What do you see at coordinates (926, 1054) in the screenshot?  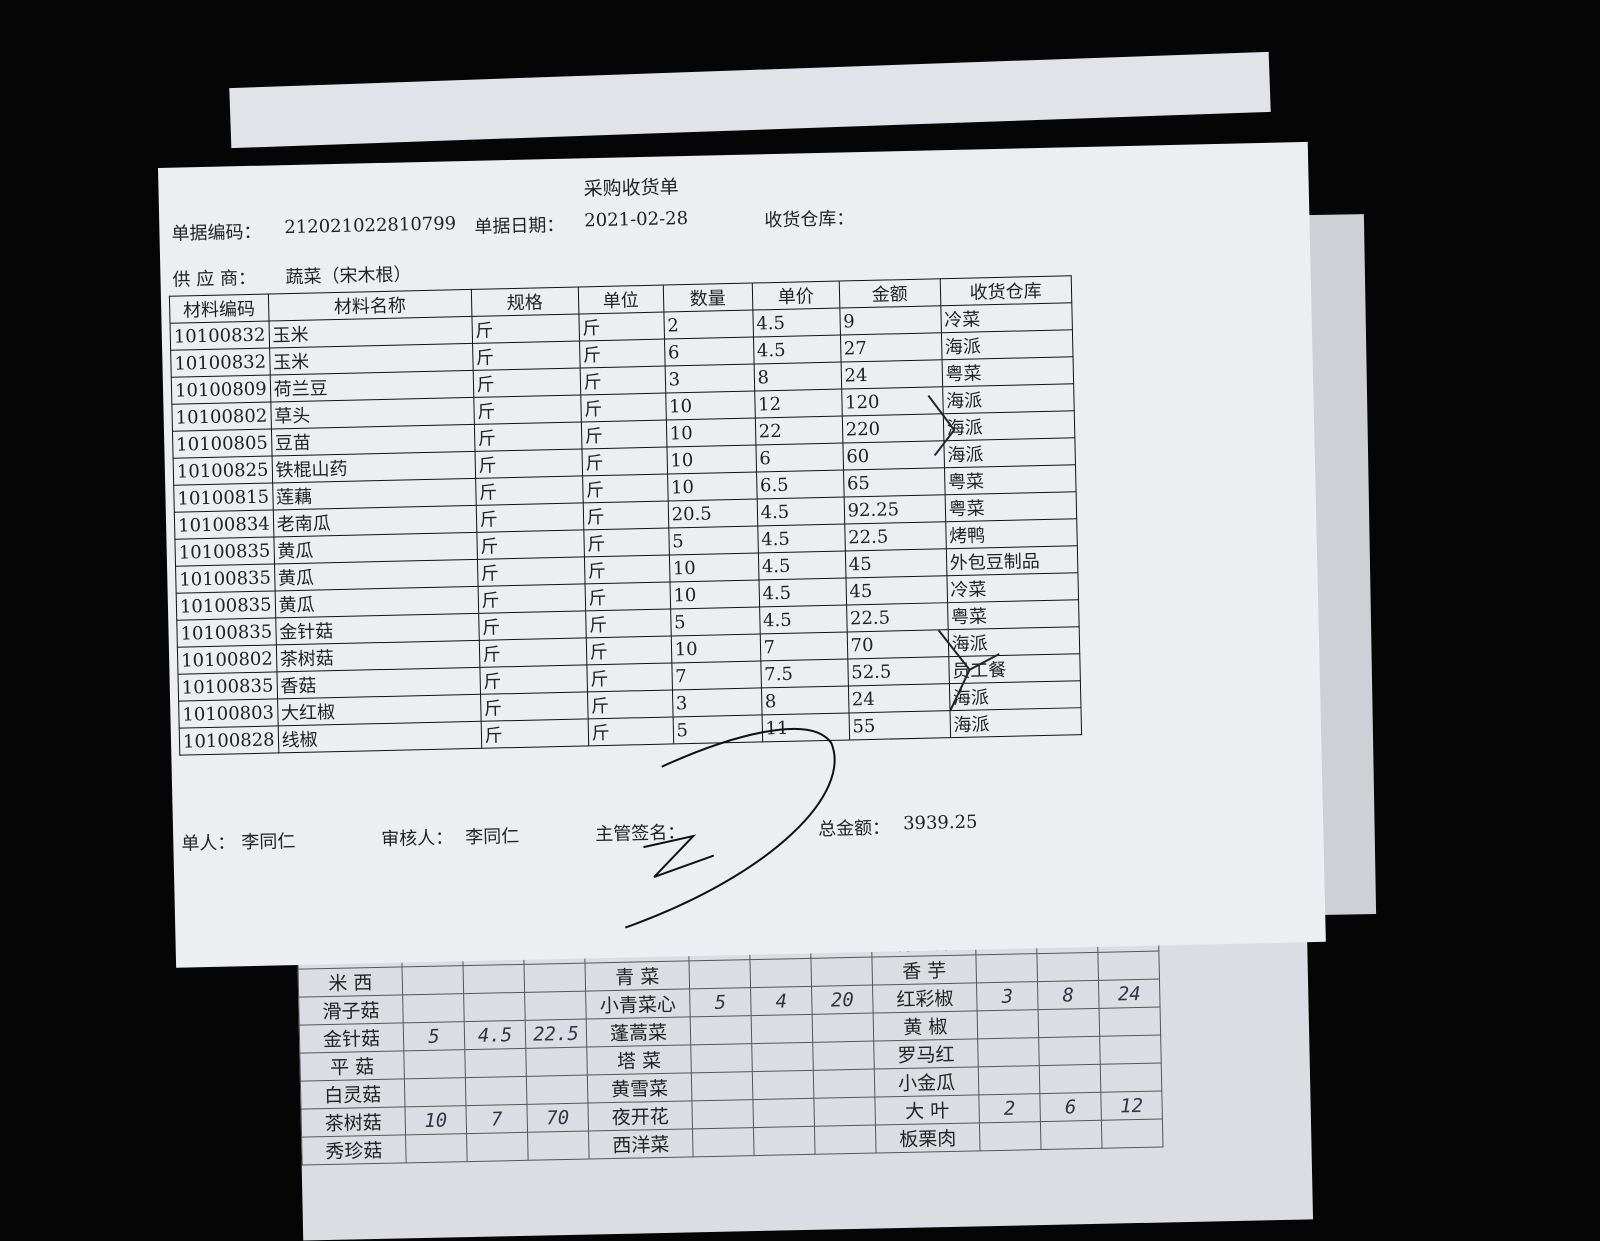 I see `item-name: 罗马红` at bounding box center [926, 1054].